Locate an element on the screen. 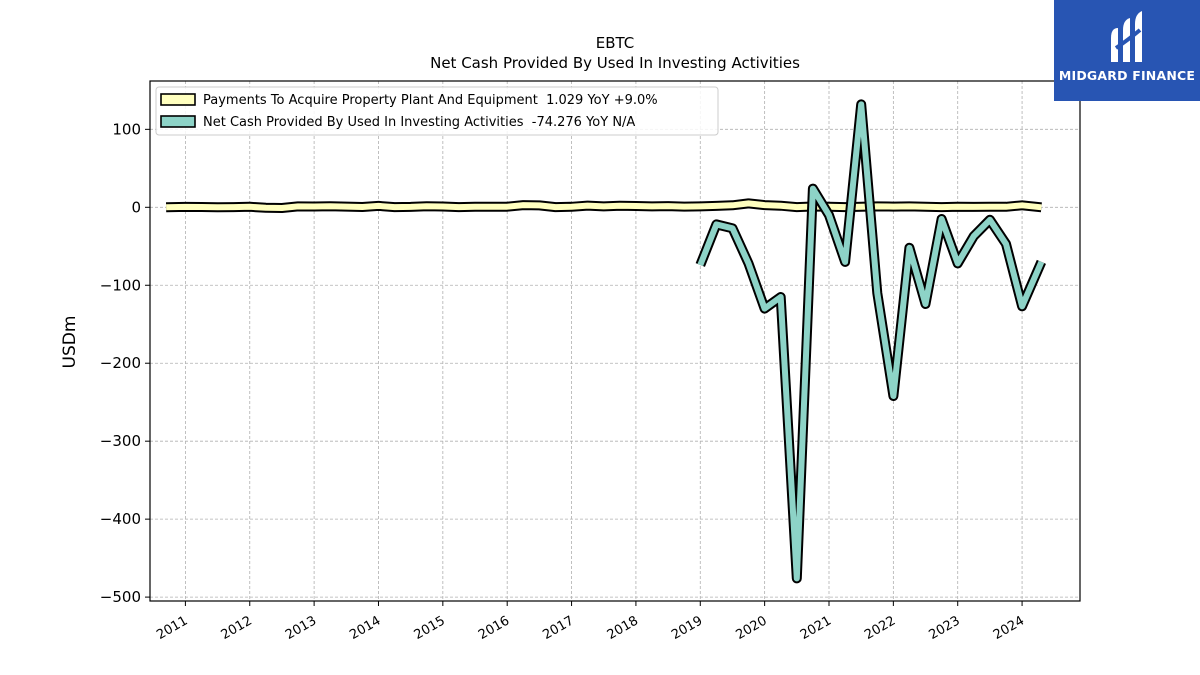  brand-logo: MIDGARD FINANCE is located at coordinates (1127, 50).